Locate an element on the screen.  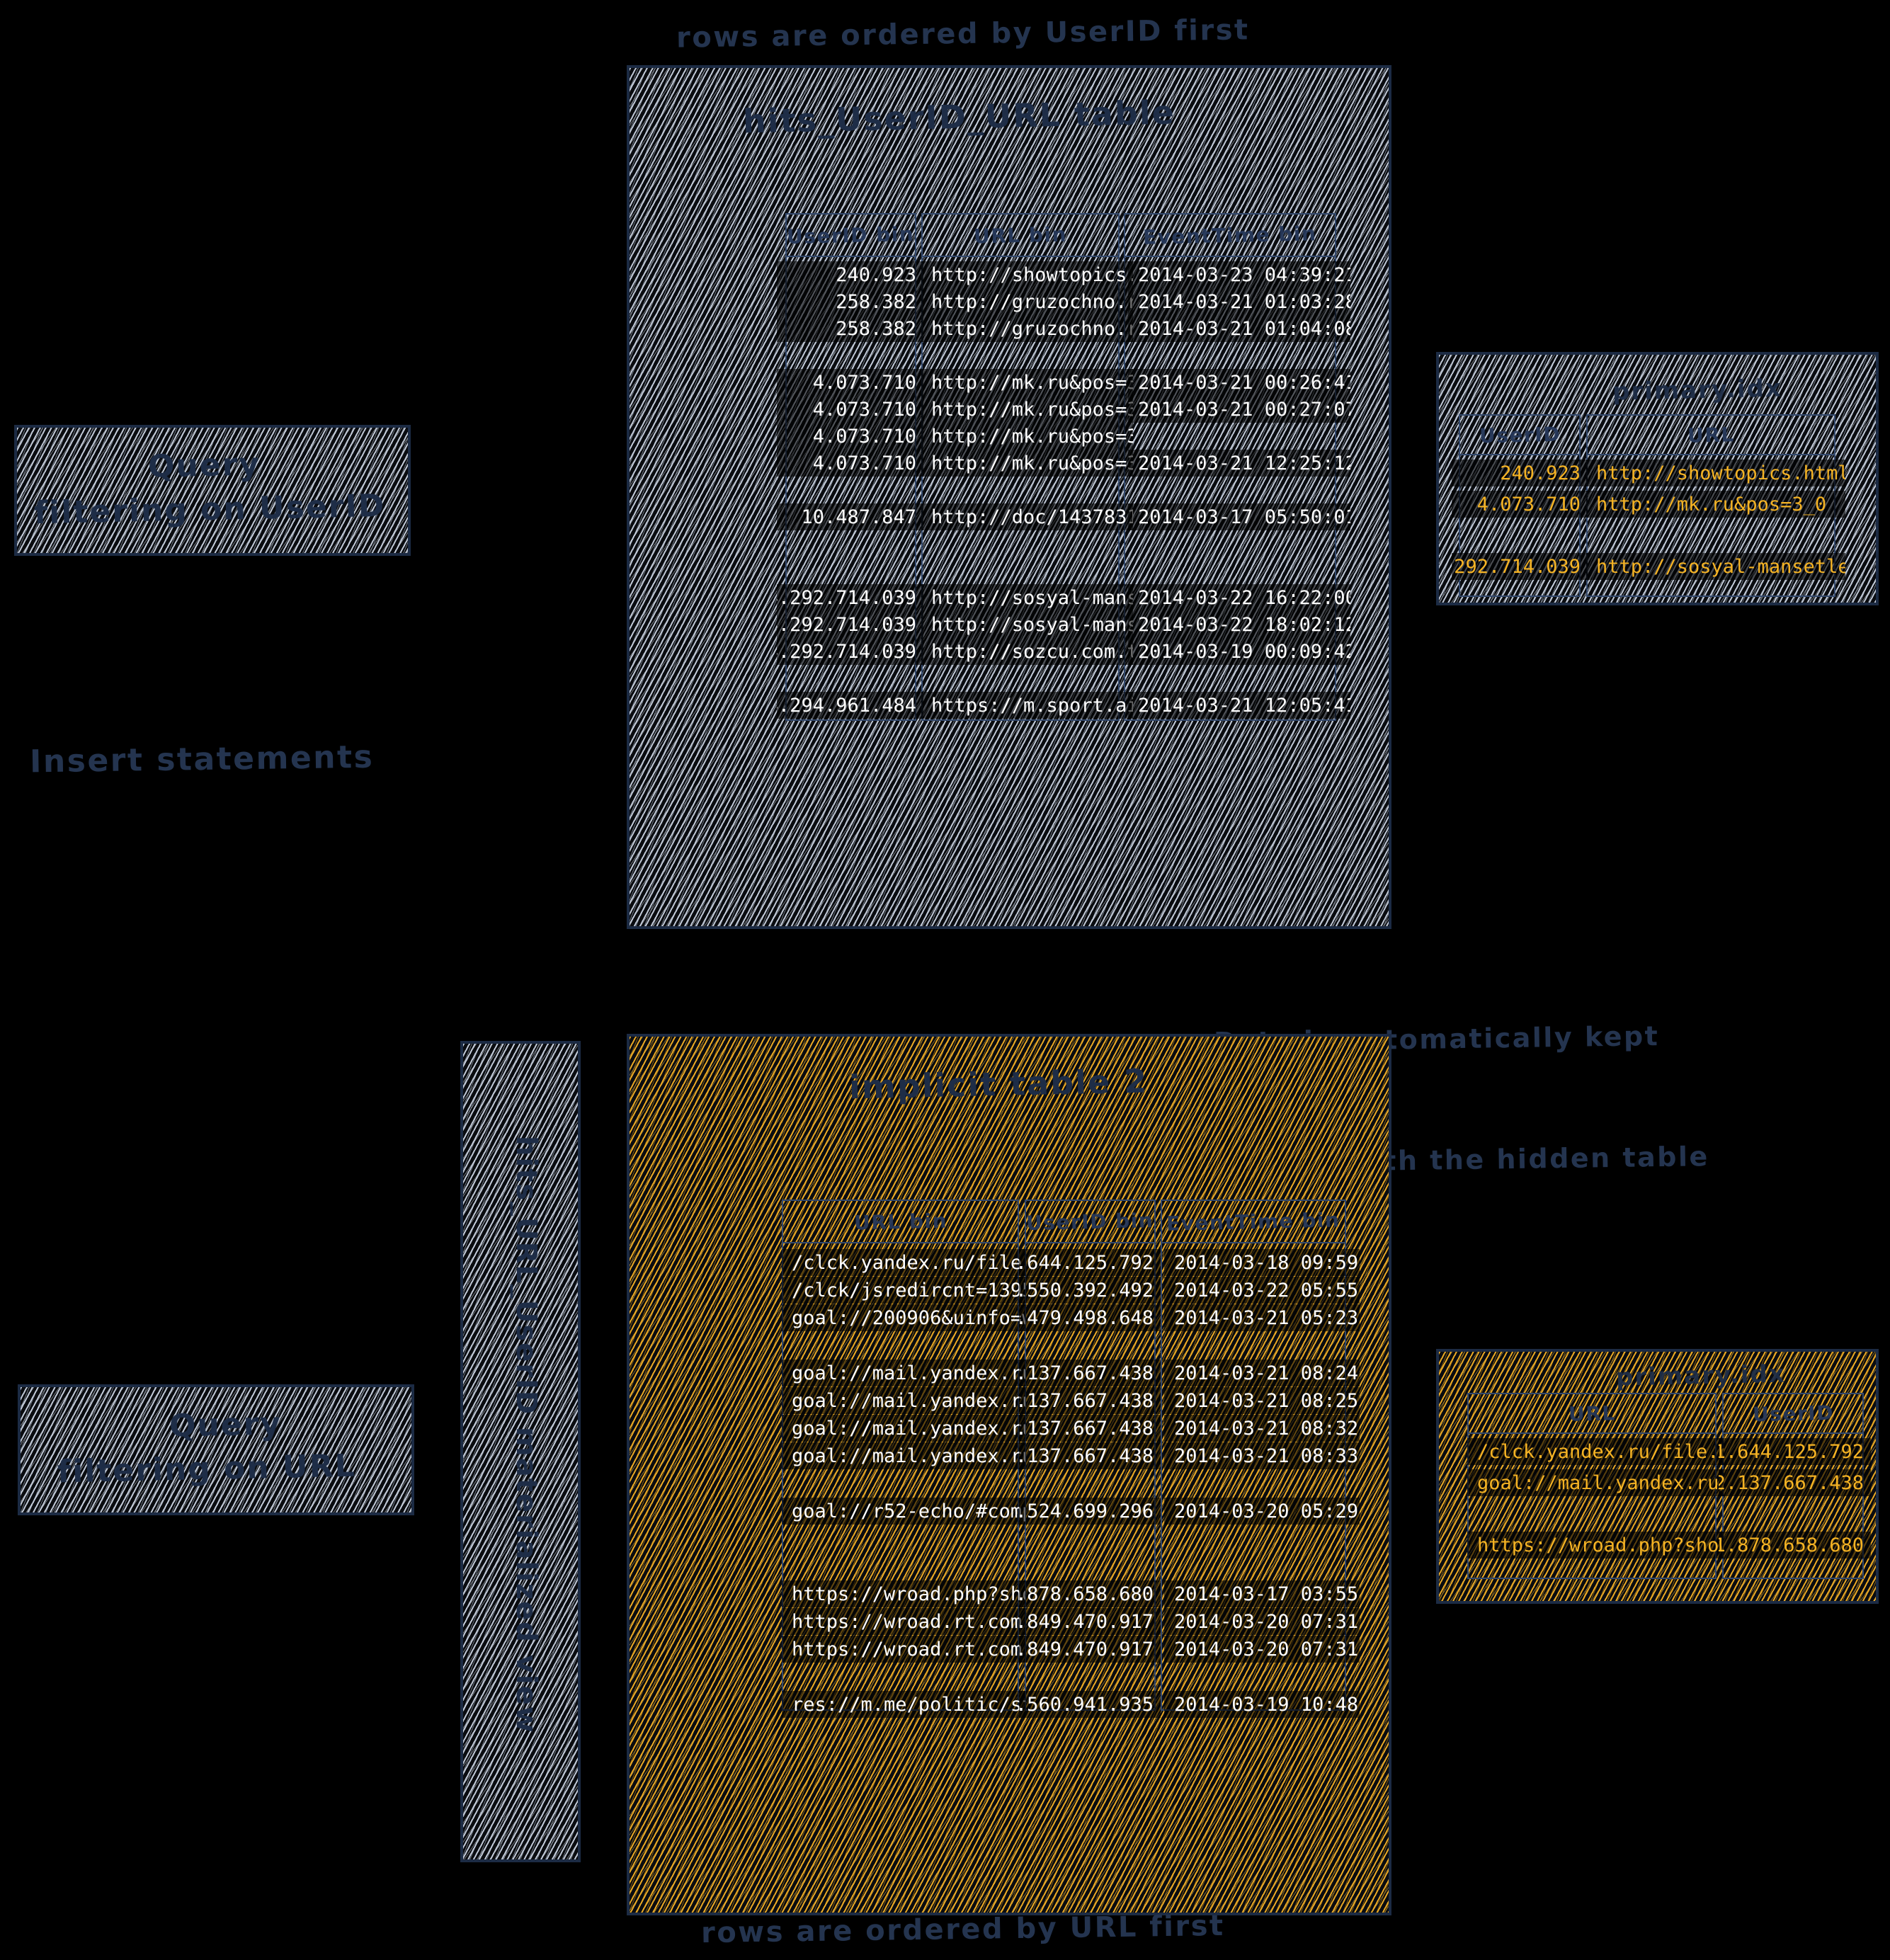
table-cell: 1.550.392.492 is located at coordinates (1090, 1290).